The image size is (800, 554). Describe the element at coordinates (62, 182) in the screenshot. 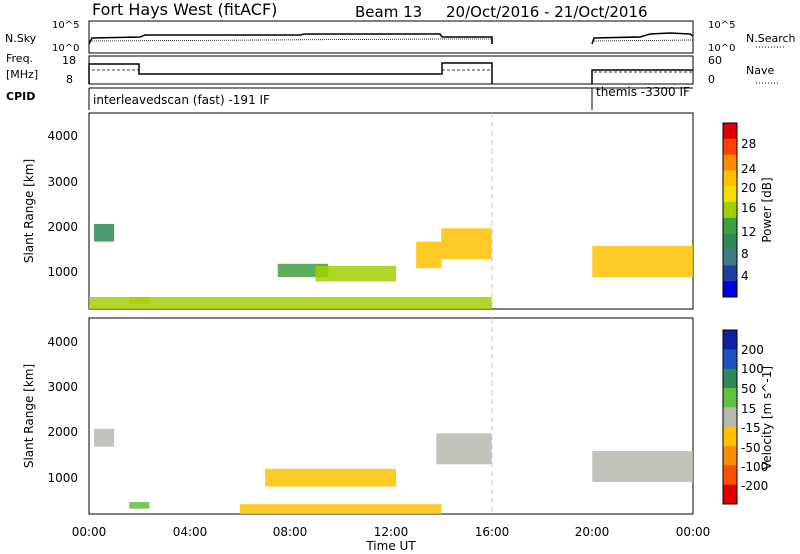

I see `power-ytick-3000: 3000` at that location.